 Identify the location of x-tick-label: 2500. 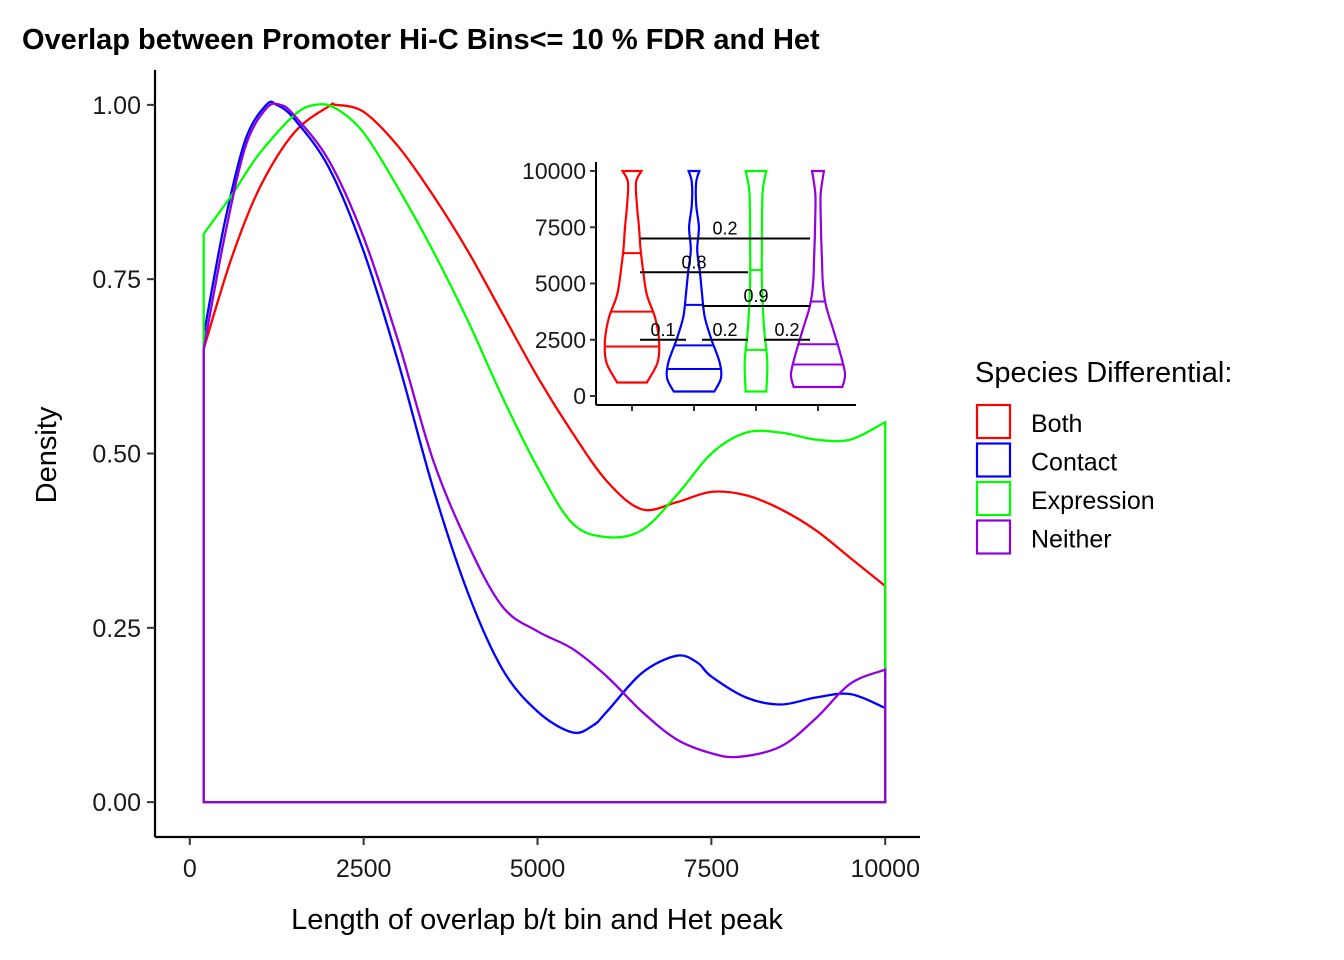
(364, 869).